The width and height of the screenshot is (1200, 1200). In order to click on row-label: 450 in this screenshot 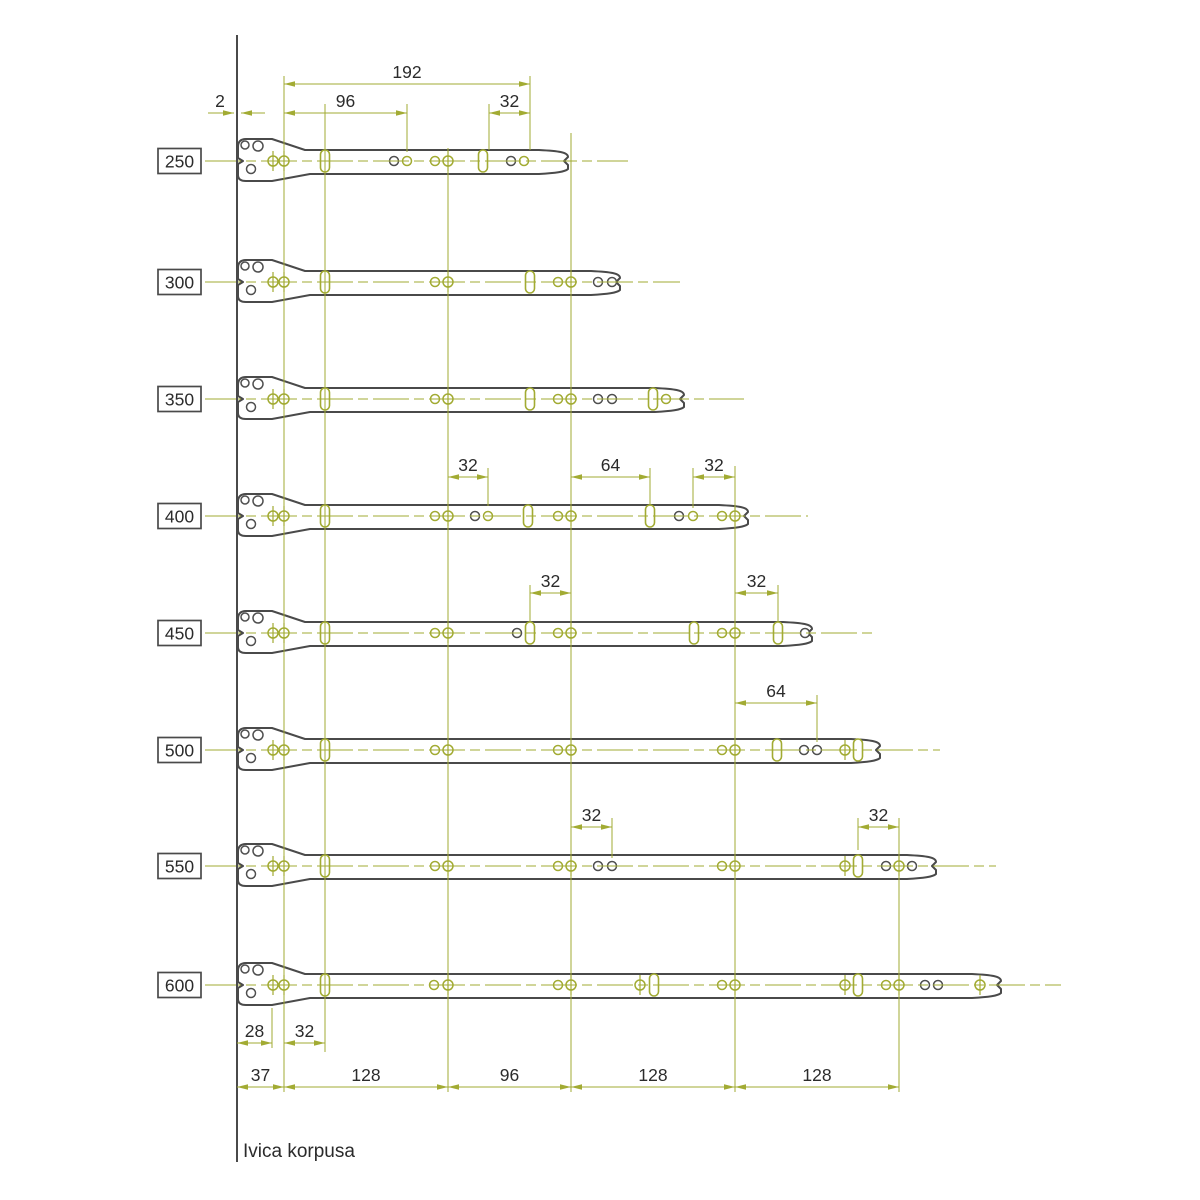, I will do `click(179, 633)`.